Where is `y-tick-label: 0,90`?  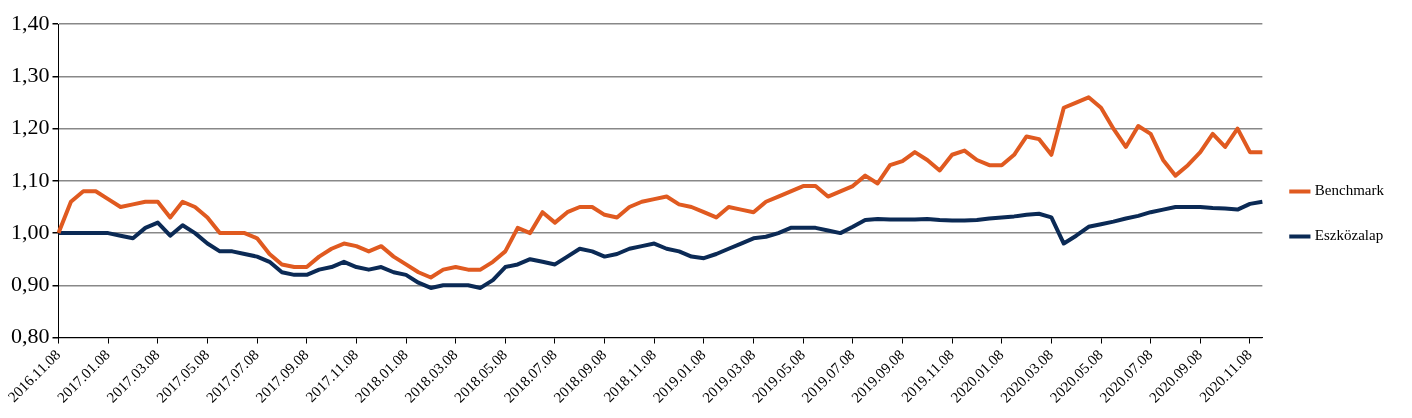
y-tick-label: 0,90 is located at coordinates (30, 284).